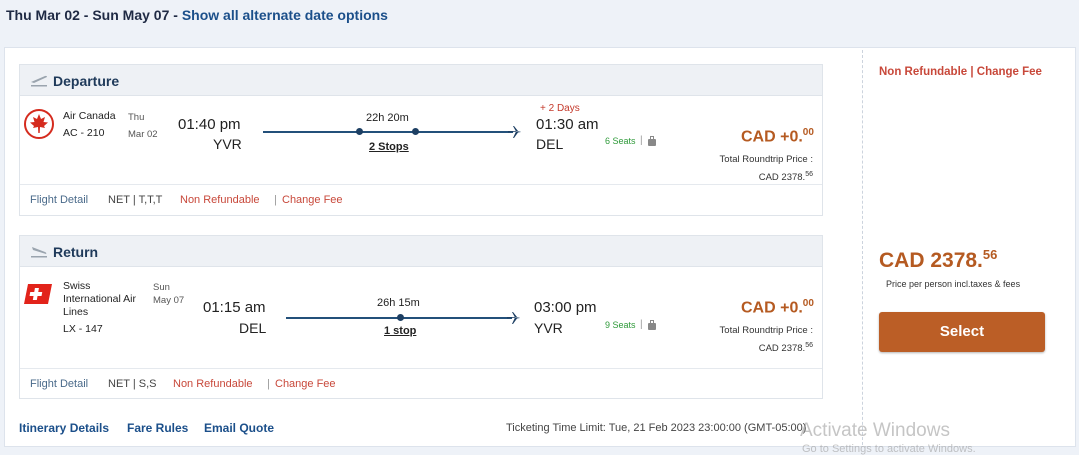 The image size is (1079, 455). I want to click on departure-time: 01:40 pm, so click(209, 124).